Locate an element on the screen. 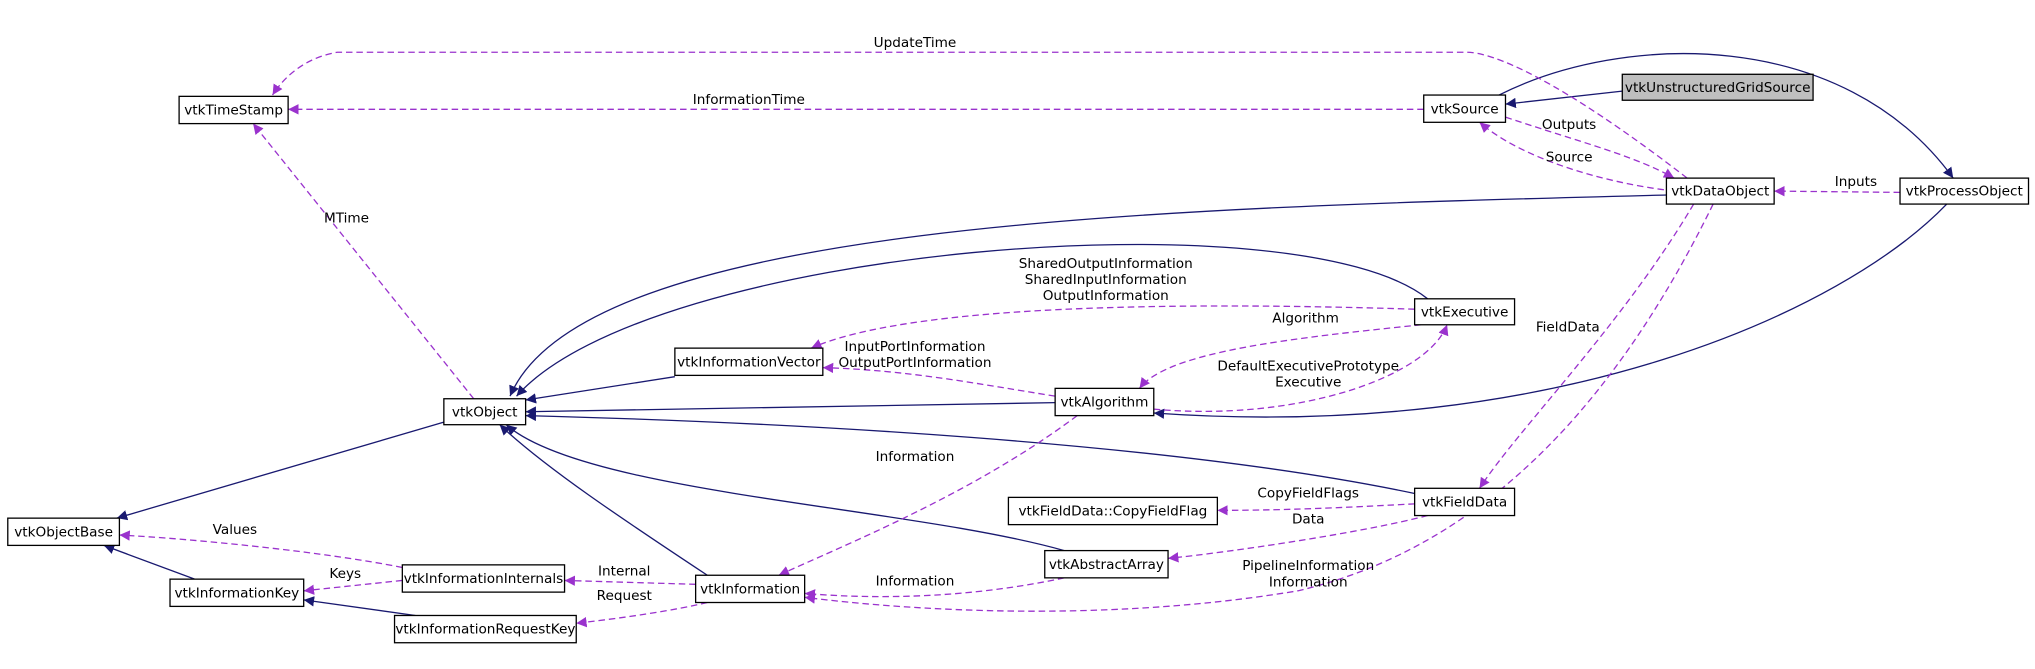 This screenshot has height=669, width=2035. edge-label: SharedOutputInformation is located at coordinates (1106, 264).